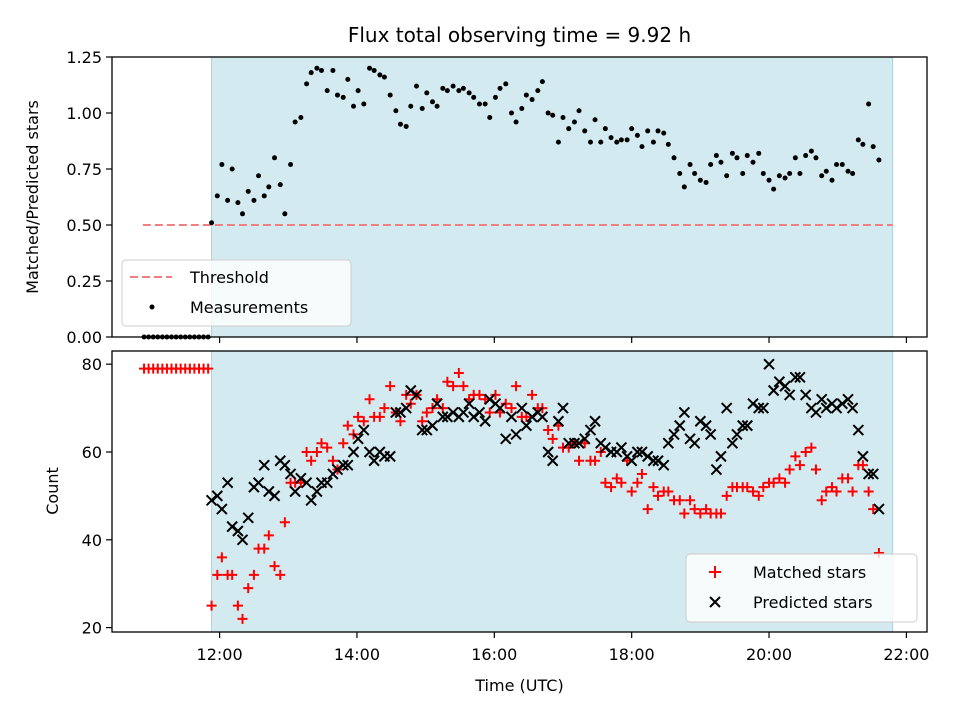  What do you see at coordinates (97, 496) in the screenshot?
I see `bottom-y-axis: 20 40 60 80` at bounding box center [97, 496].